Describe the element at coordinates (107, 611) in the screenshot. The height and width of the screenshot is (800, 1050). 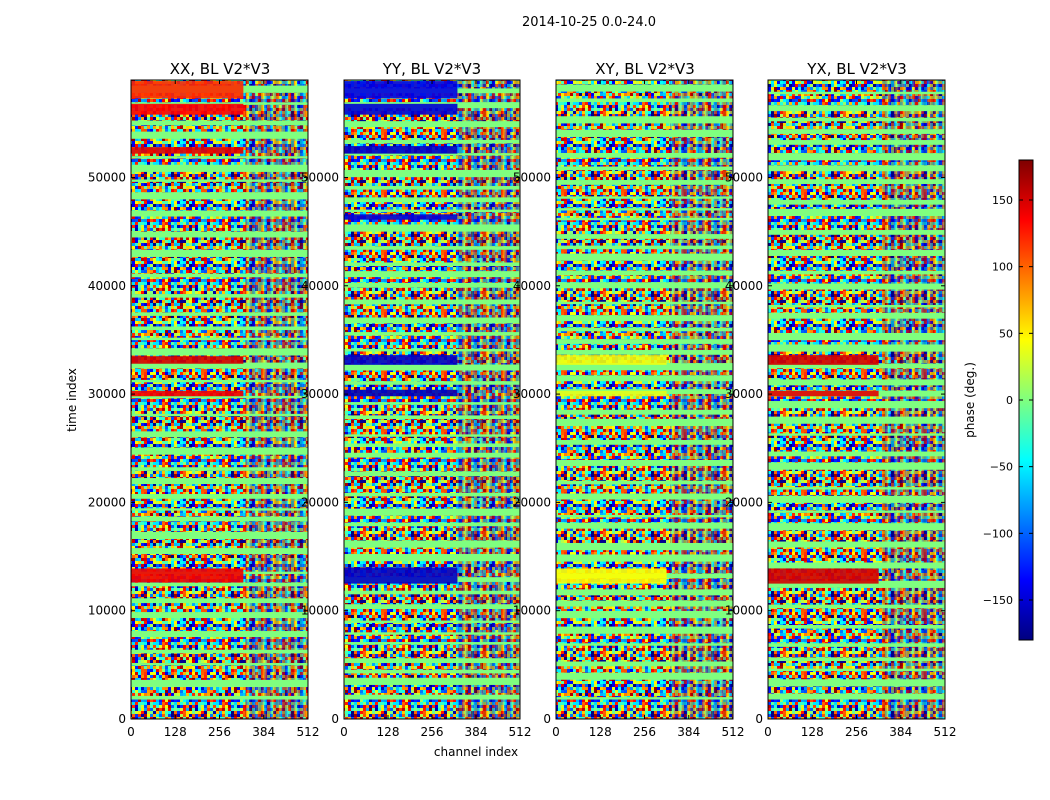
I see `y-tick-label: 10000` at that location.